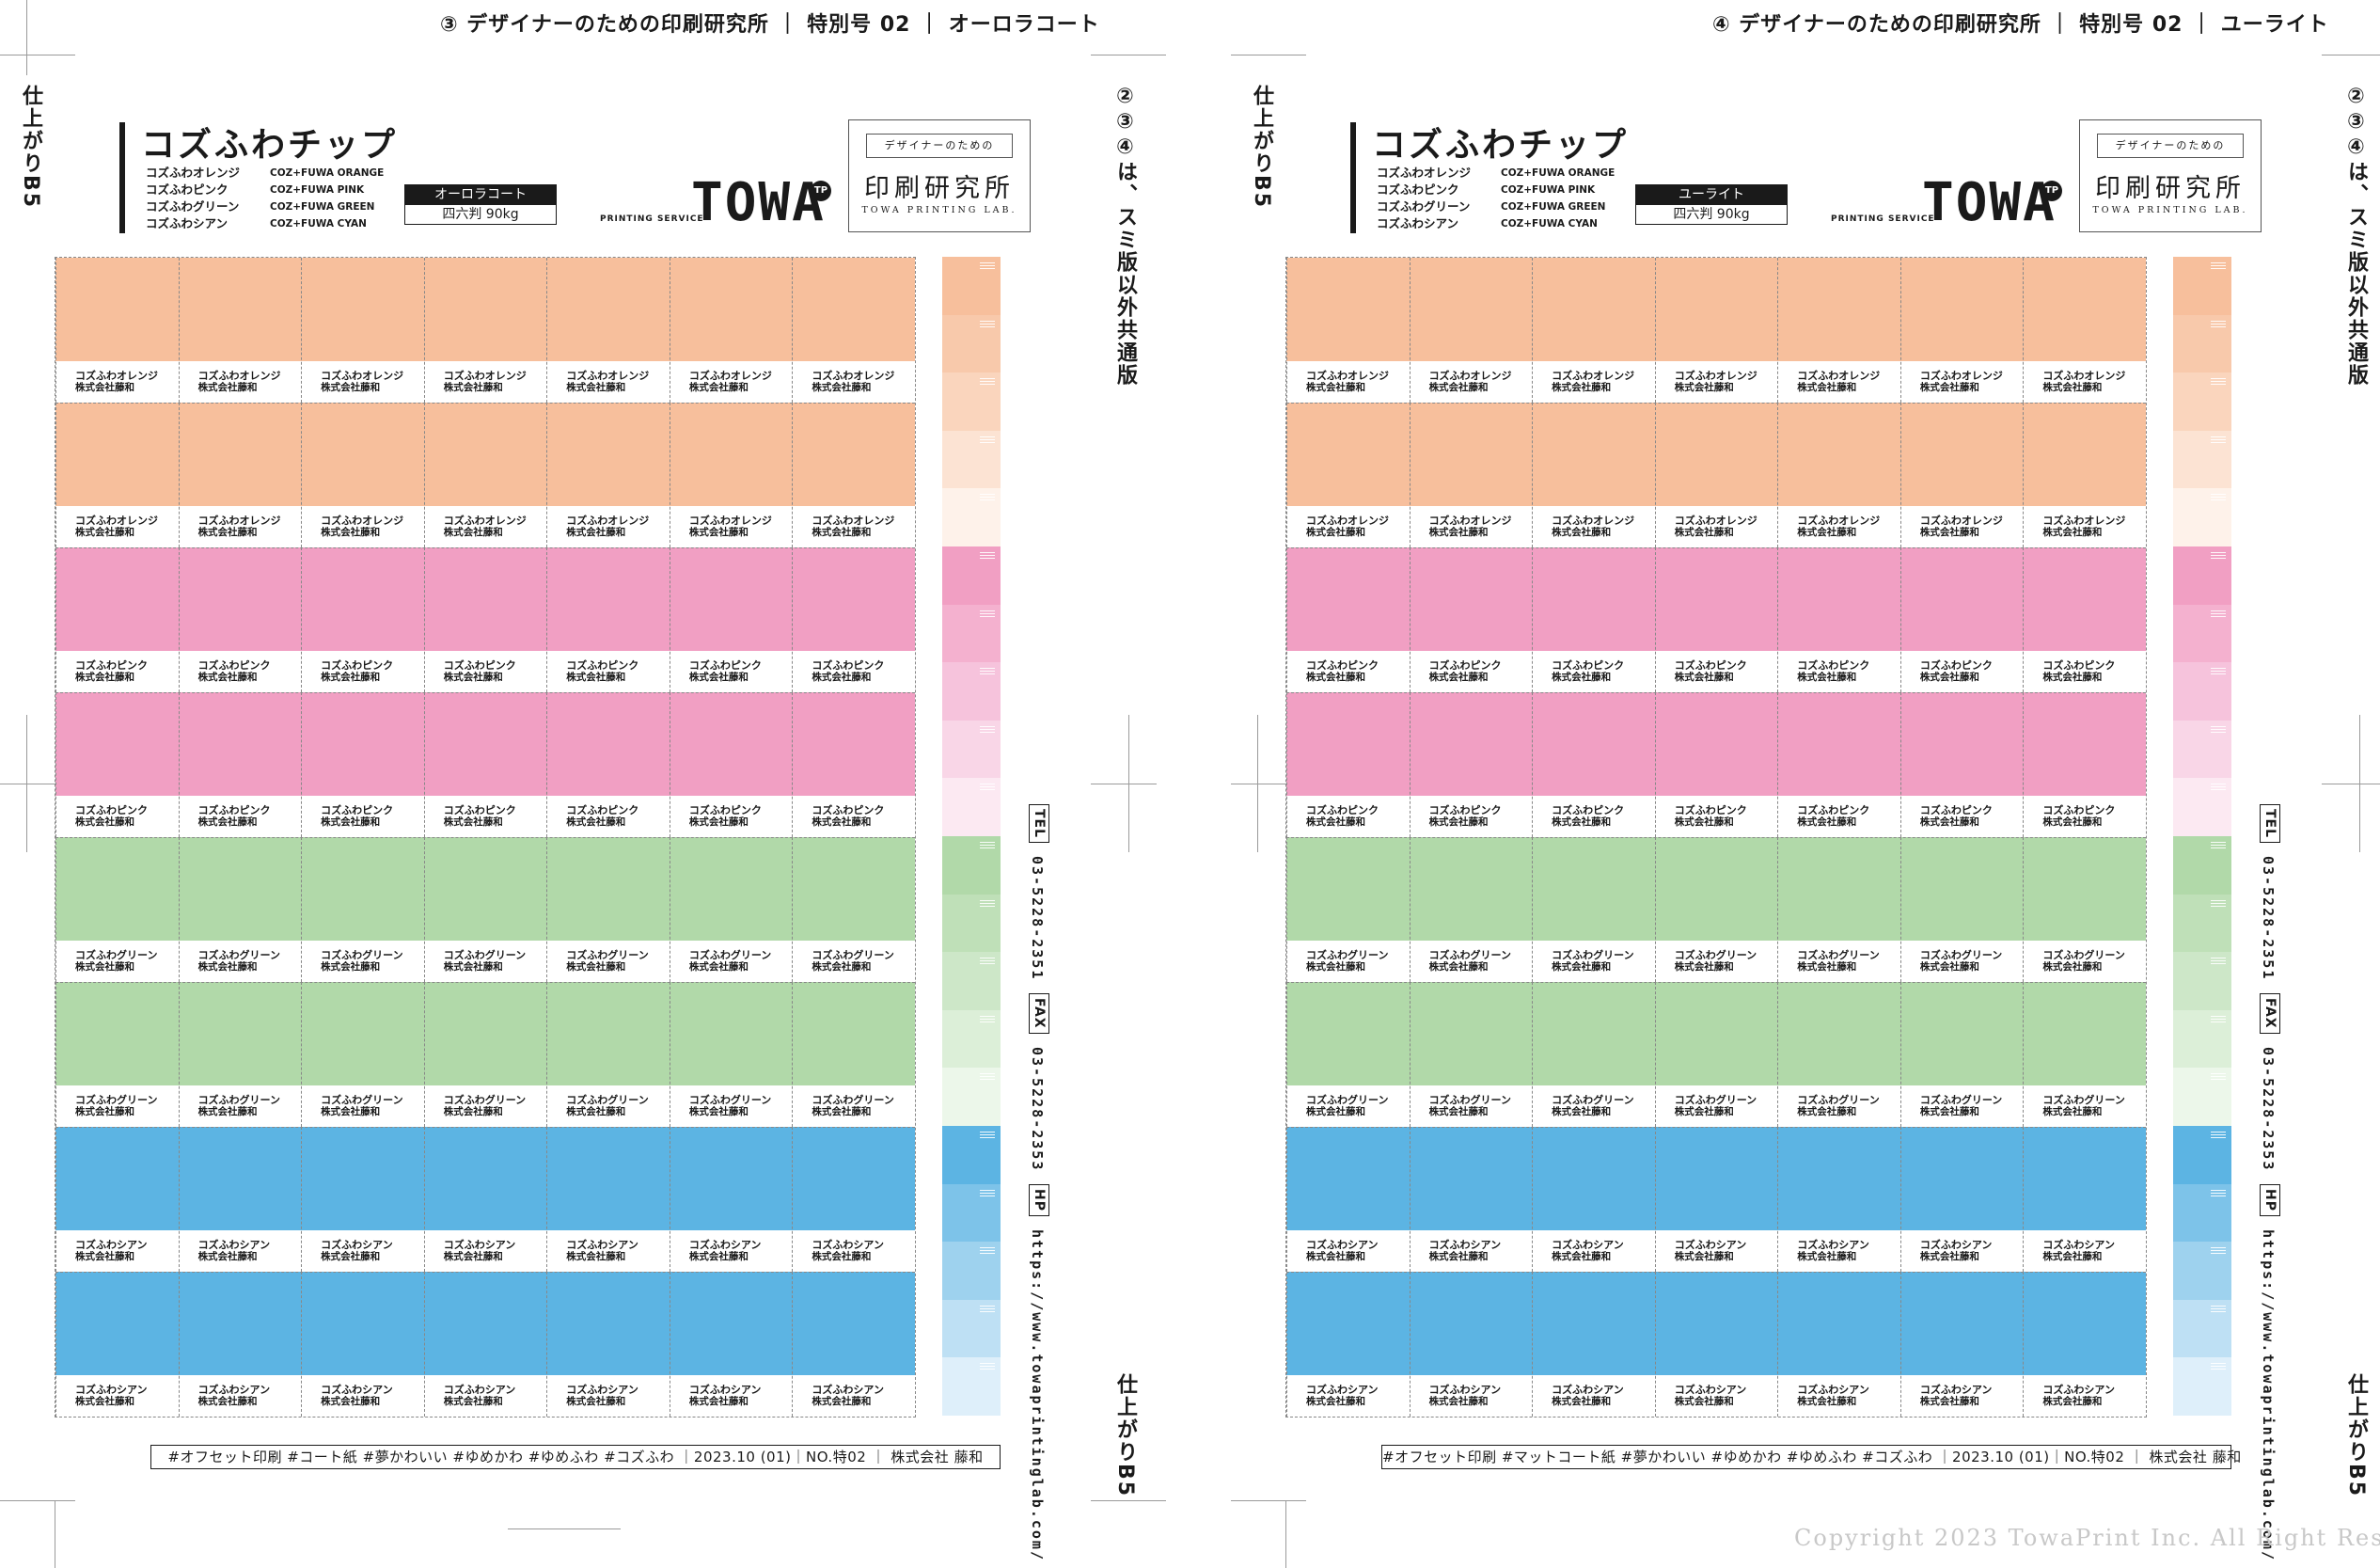 The image size is (2380, 1568). I want to click on sheet-header: ④ デザイナーのための印刷研究所 ｜ 特別号 02 ｜ ユーライト, so click(2020, 25).